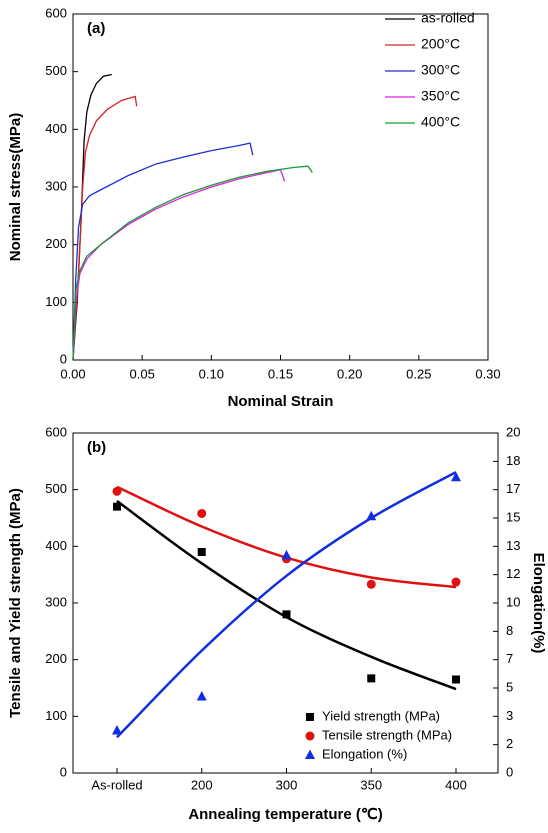 The height and width of the screenshot is (833, 548). I want to click on y-axis-title: Tensile and Yield strength (MPa), so click(15, 603).